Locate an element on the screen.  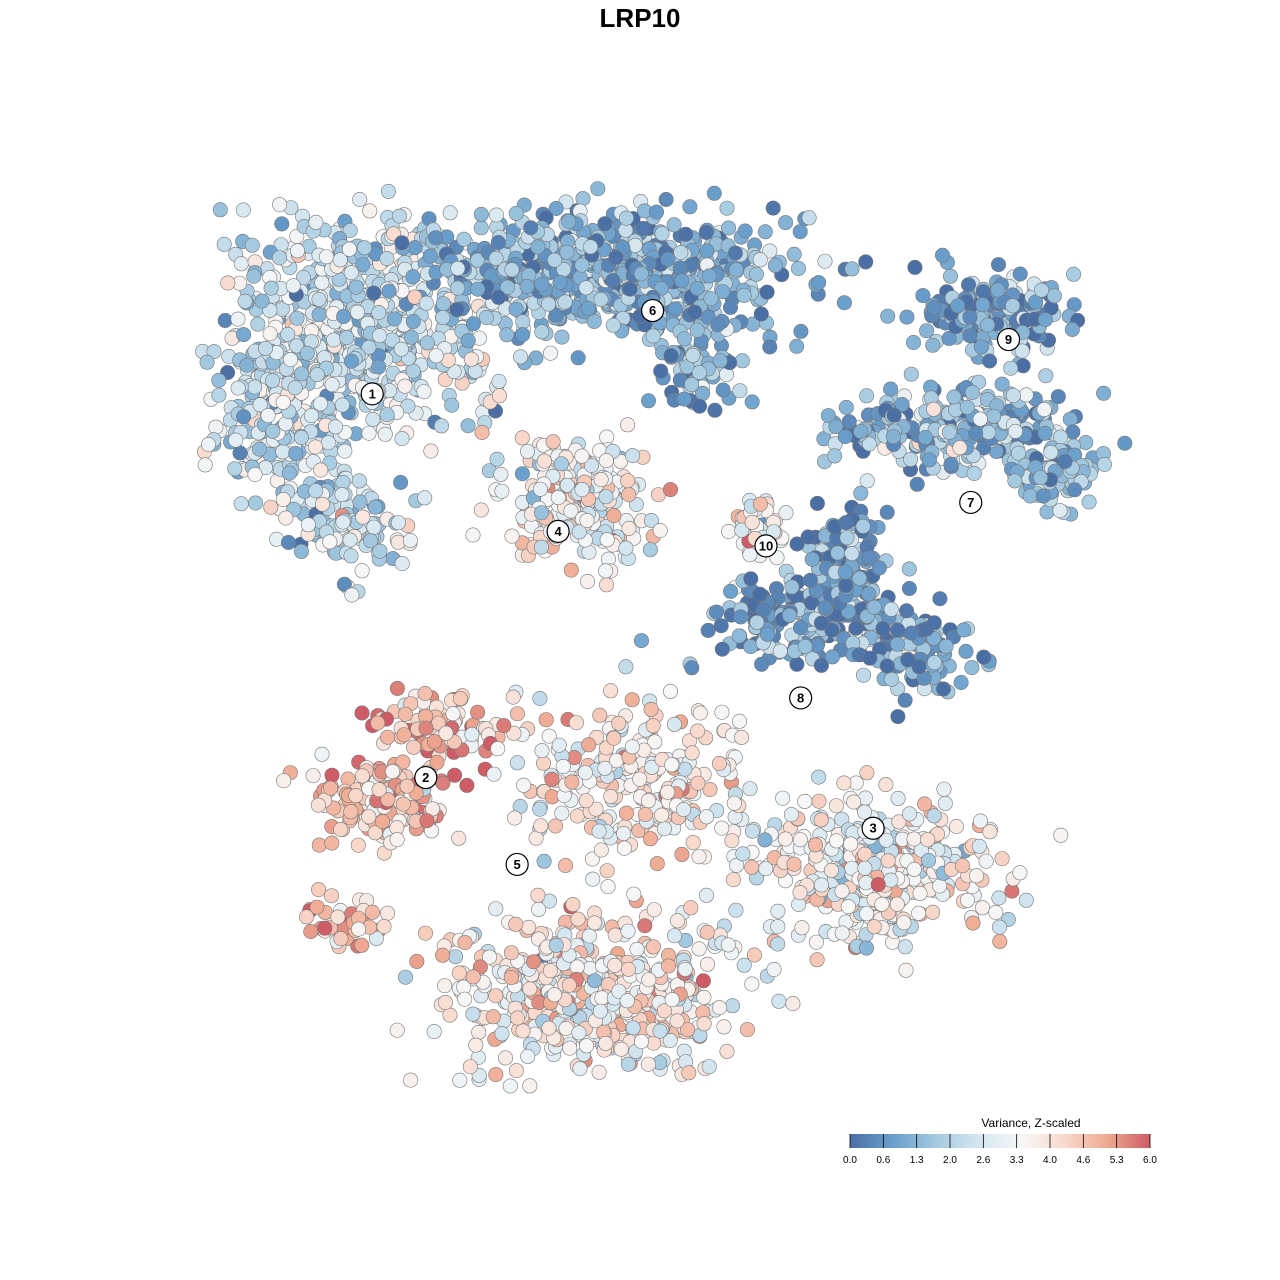
cluster-label: 8 is located at coordinates (800, 697).